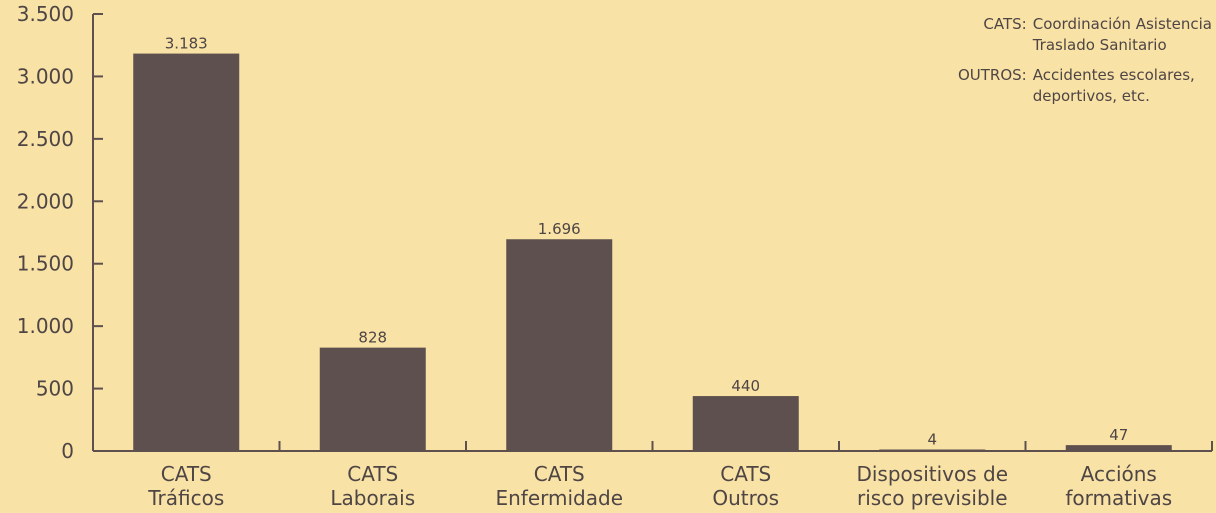  What do you see at coordinates (185, 486) in the screenshot?
I see `x-tick-label: CATS Tráficos` at bounding box center [185, 486].